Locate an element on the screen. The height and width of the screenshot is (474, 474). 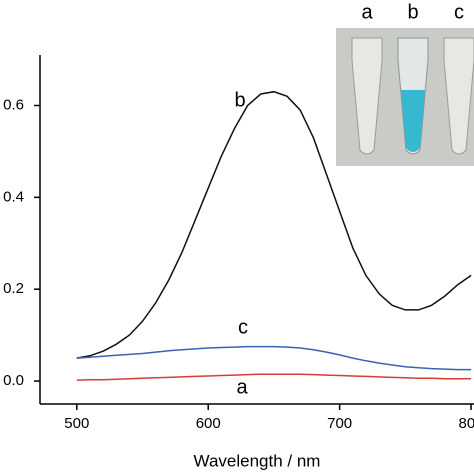
inset-label: c is located at coordinates (459, 12).